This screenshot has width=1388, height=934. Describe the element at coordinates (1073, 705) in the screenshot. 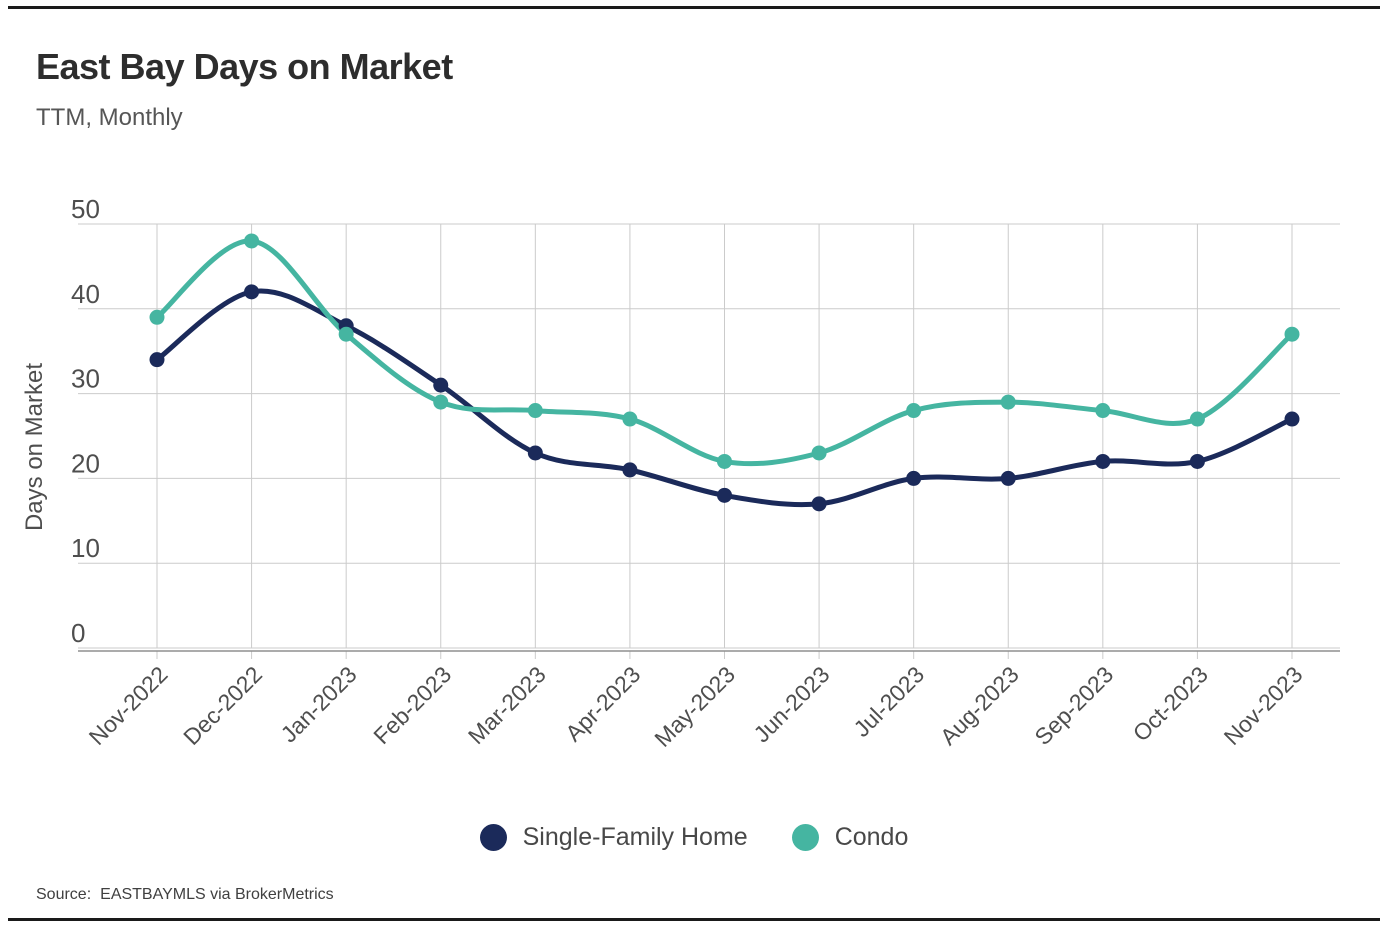

I see `svg-text: Sep-2023` at that location.